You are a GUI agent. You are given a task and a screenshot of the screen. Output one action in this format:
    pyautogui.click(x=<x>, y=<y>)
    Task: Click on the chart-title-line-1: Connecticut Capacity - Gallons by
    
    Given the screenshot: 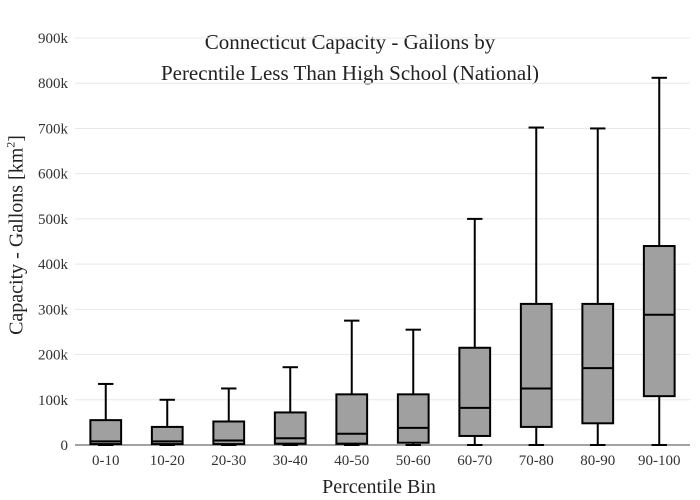 What is the action you would take?
    pyautogui.click(x=350, y=42)
    